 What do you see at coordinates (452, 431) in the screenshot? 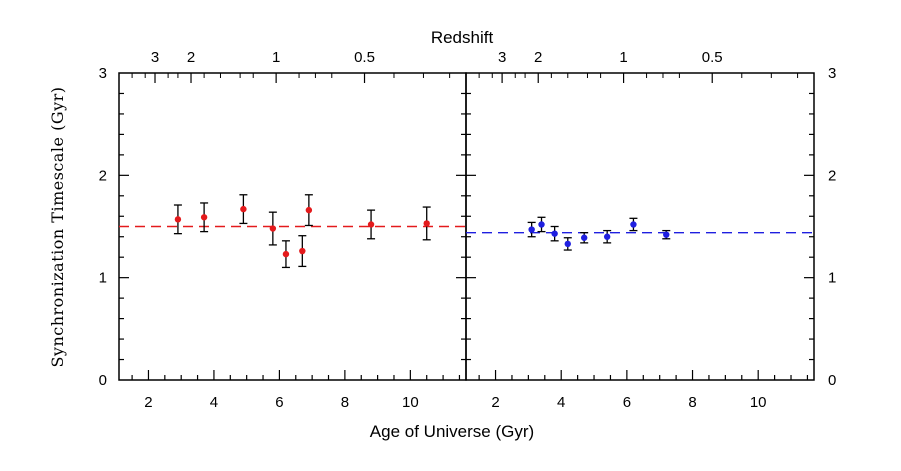
I see `x-axis-title: Age of Universe (Gyr)` at bounding box center [452, 431].